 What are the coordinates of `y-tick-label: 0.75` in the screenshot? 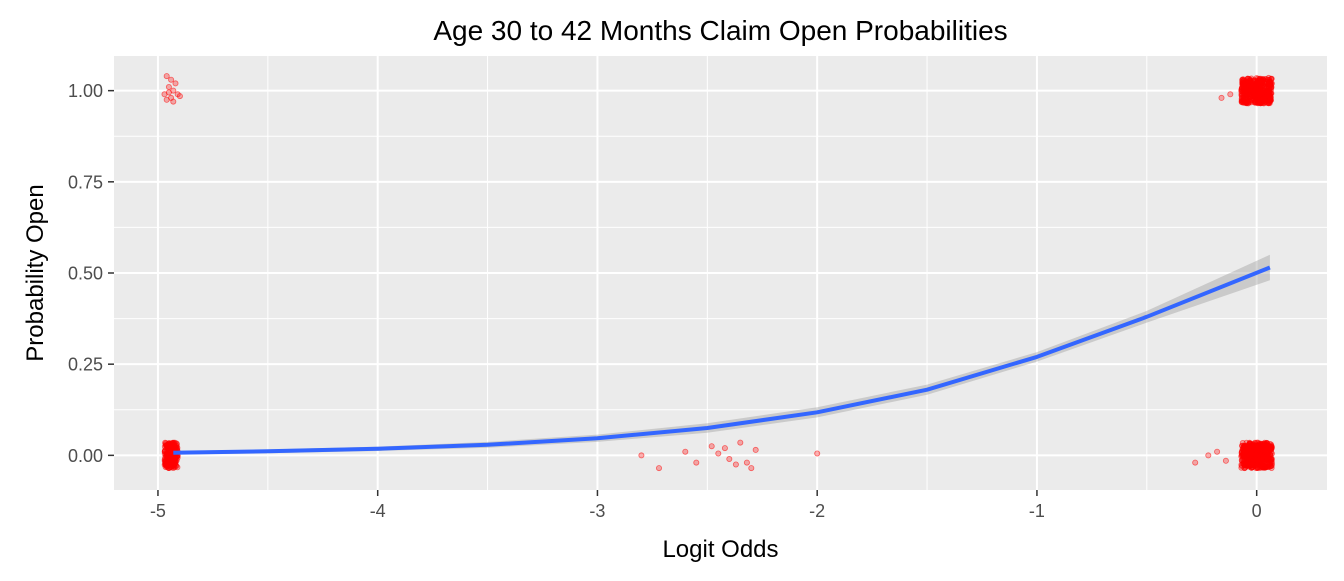 It's located at (85, 182).